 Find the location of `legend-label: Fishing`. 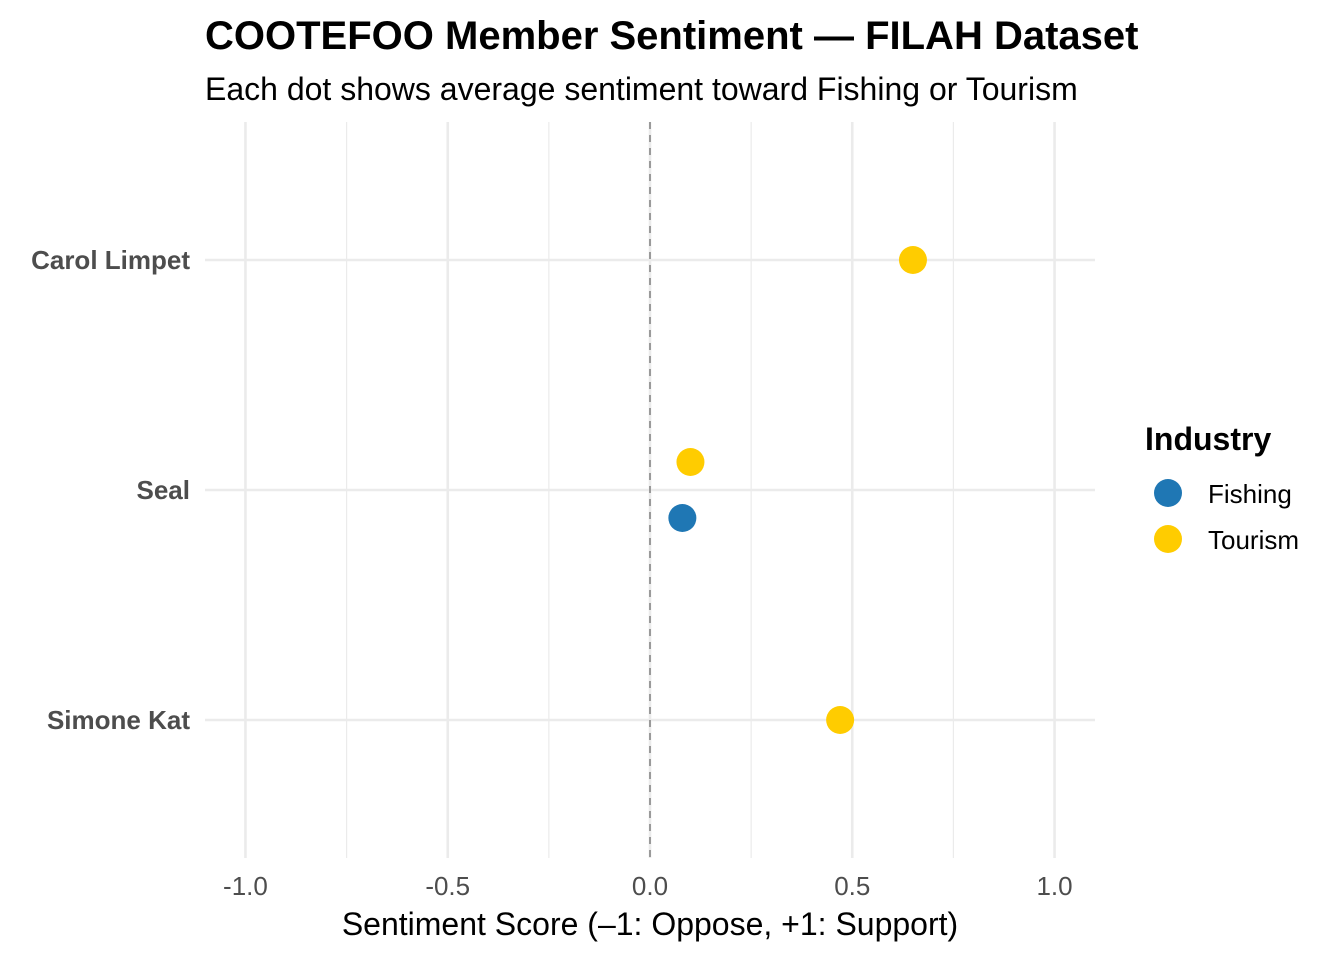

legend-label: Fishing is located at coordinates (1250, 494).